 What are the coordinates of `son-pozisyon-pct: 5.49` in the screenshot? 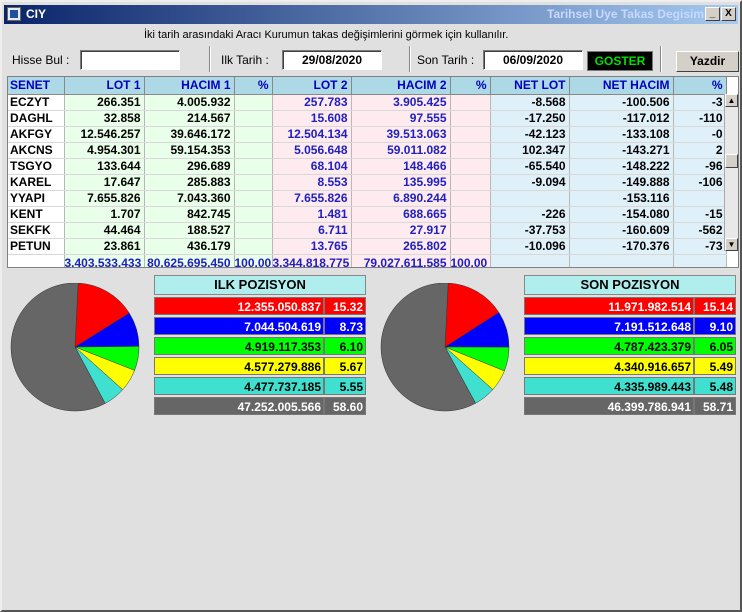 It's located at (715, 366).